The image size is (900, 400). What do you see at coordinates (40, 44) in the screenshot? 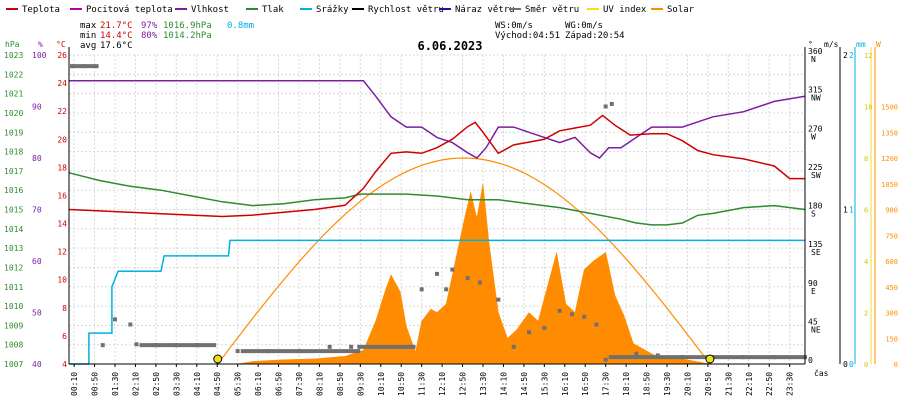
I see `unit-pct: %` at bounding box center [40, 44].